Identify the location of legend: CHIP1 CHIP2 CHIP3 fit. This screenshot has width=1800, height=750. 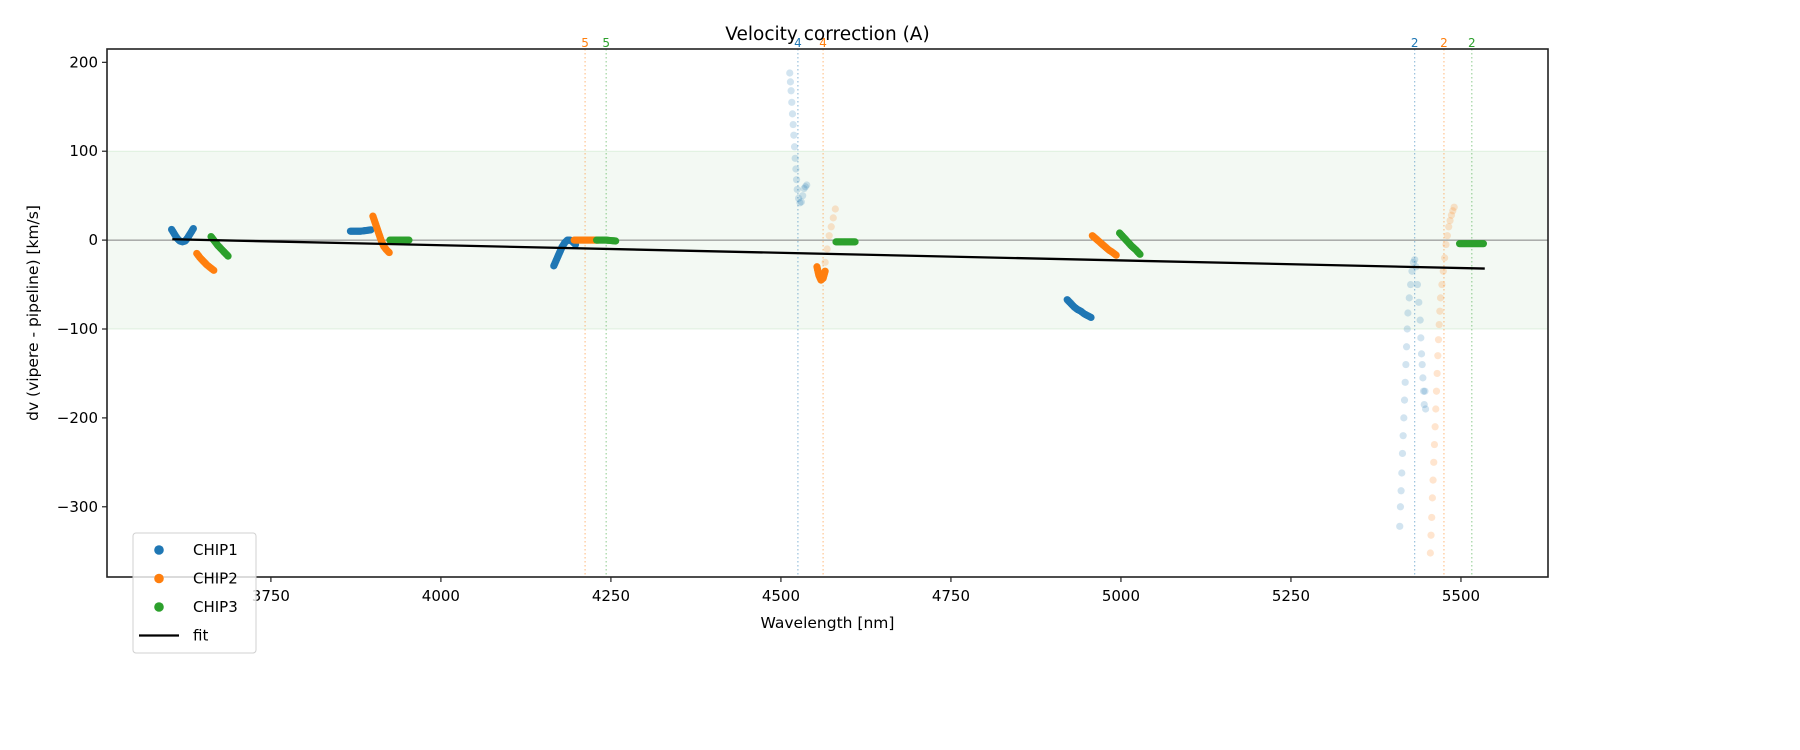
(194, 593).